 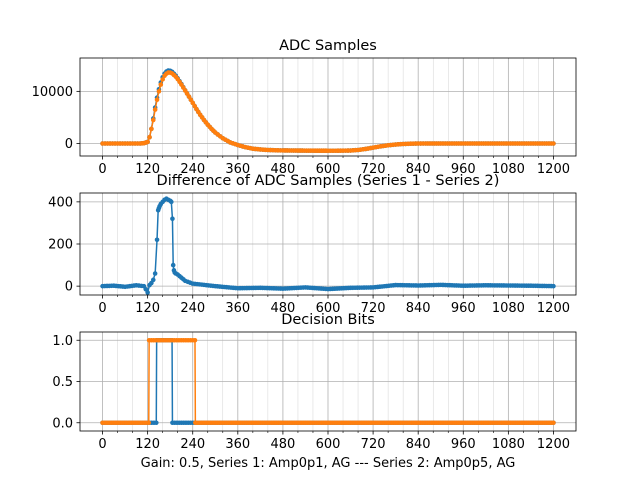 What do you see at coordinates (62, 382) in the screenshot?
I see `y-tick-label: 0.5` at bounding box center [62, 382].